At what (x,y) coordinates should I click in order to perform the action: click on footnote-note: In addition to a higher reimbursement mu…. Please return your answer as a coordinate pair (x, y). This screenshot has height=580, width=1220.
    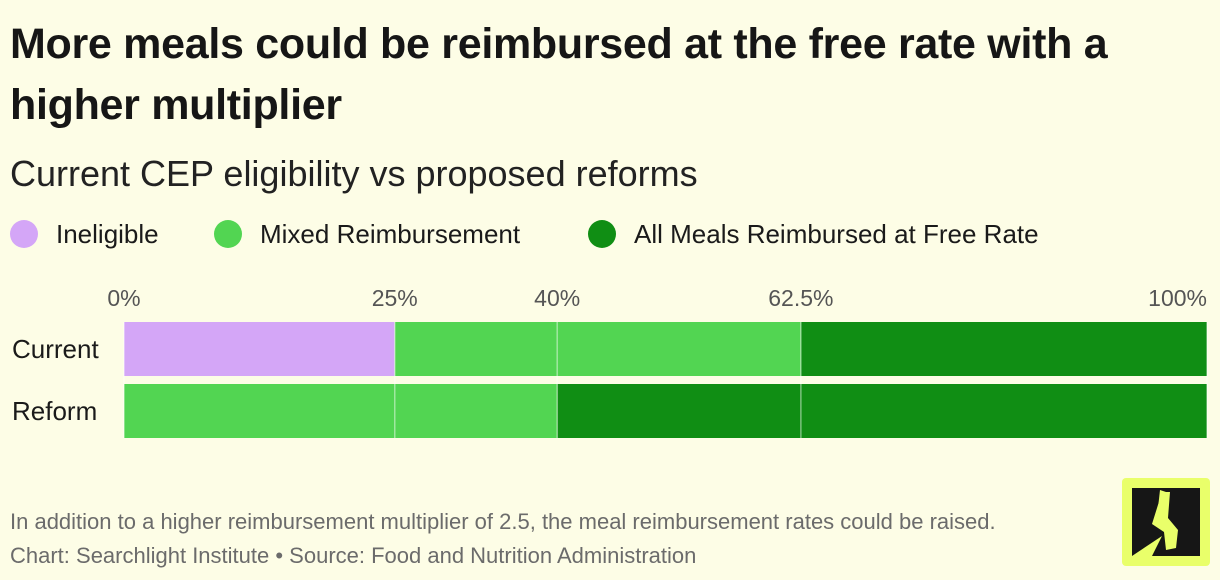
    Looking at the image, I should click on (503, 521).